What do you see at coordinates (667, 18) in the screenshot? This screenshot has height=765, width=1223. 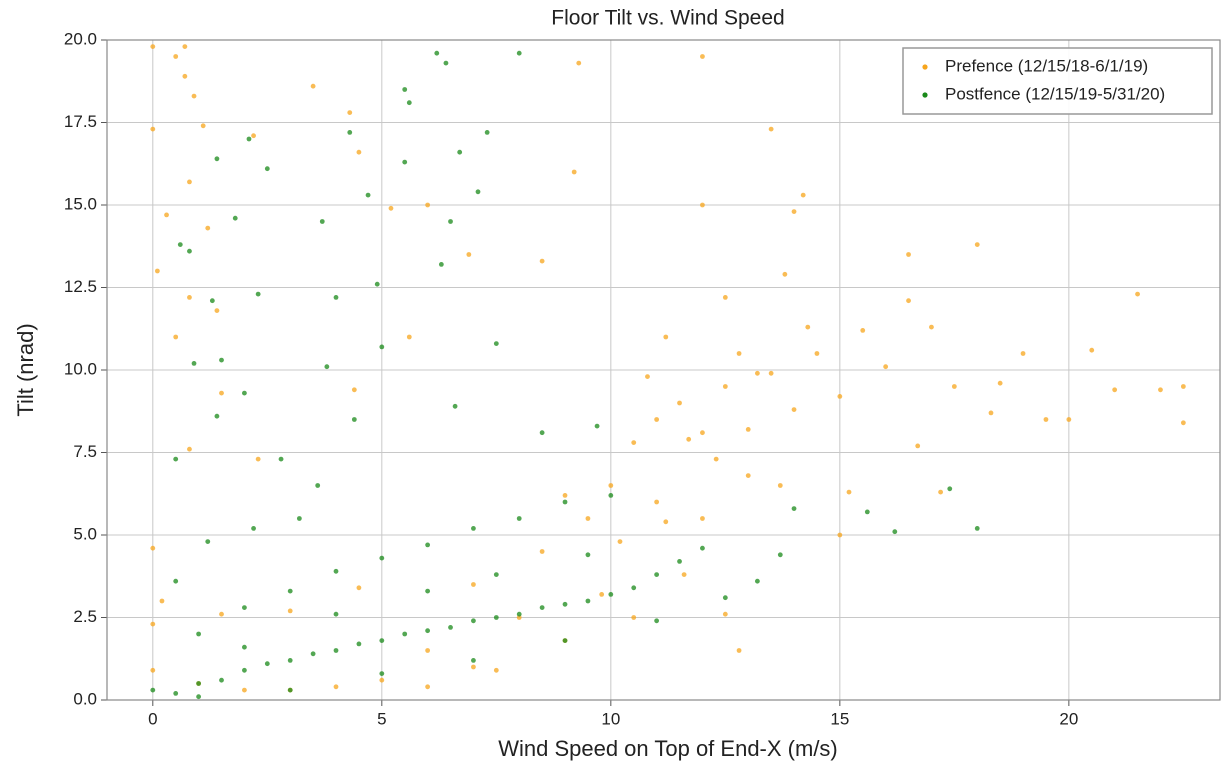 I see `chart-title: Floor Tilt vs. Wind Speed` at bounding box center [667, 18].